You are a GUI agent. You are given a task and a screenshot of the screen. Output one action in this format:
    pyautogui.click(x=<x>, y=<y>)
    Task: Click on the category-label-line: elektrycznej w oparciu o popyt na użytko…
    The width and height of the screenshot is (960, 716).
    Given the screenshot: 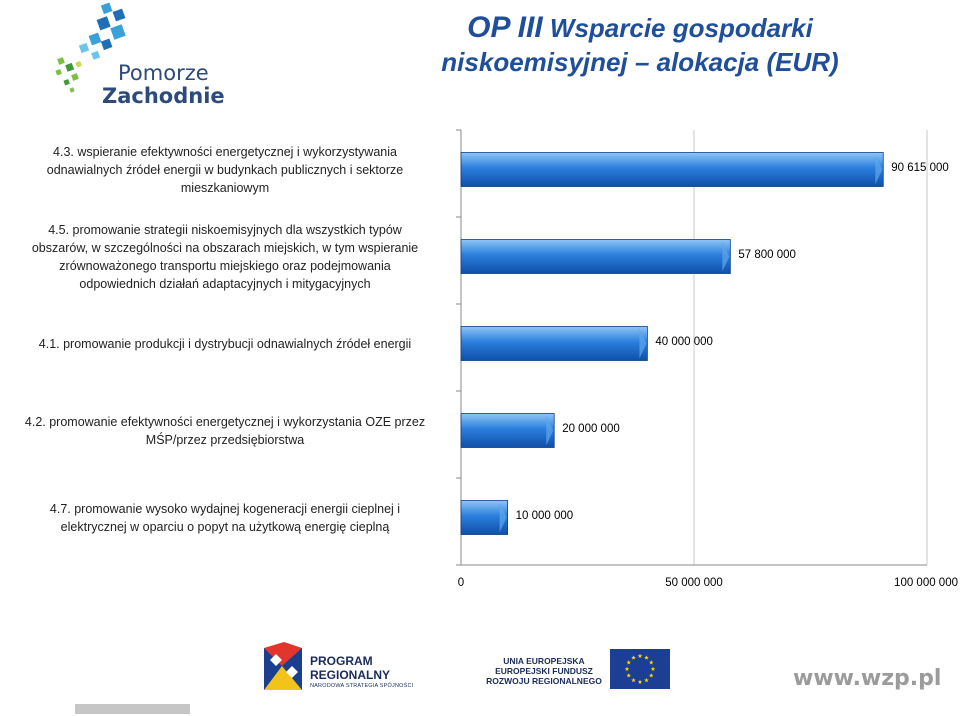 What is the action you would take?
    pyautogui.click(x=225, y=526)
    